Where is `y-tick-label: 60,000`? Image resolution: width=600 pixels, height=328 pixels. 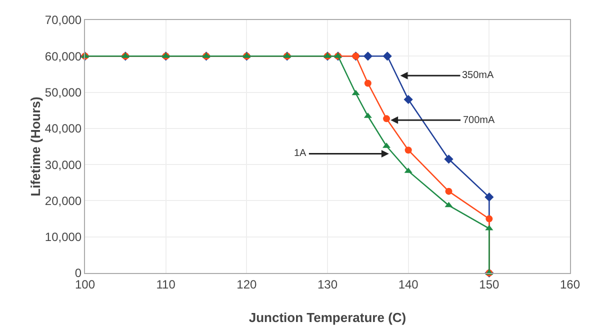
y-tick-label: 60,000 is located at coordinates (63, 56).